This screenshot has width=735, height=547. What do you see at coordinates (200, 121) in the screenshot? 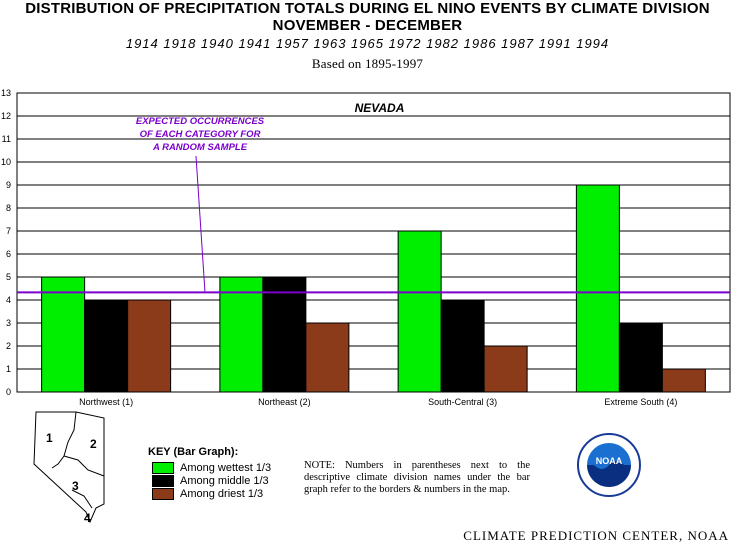
I see `annotation-label: EXPECTED OCCURRENCES` at bounding box center [200, 121].